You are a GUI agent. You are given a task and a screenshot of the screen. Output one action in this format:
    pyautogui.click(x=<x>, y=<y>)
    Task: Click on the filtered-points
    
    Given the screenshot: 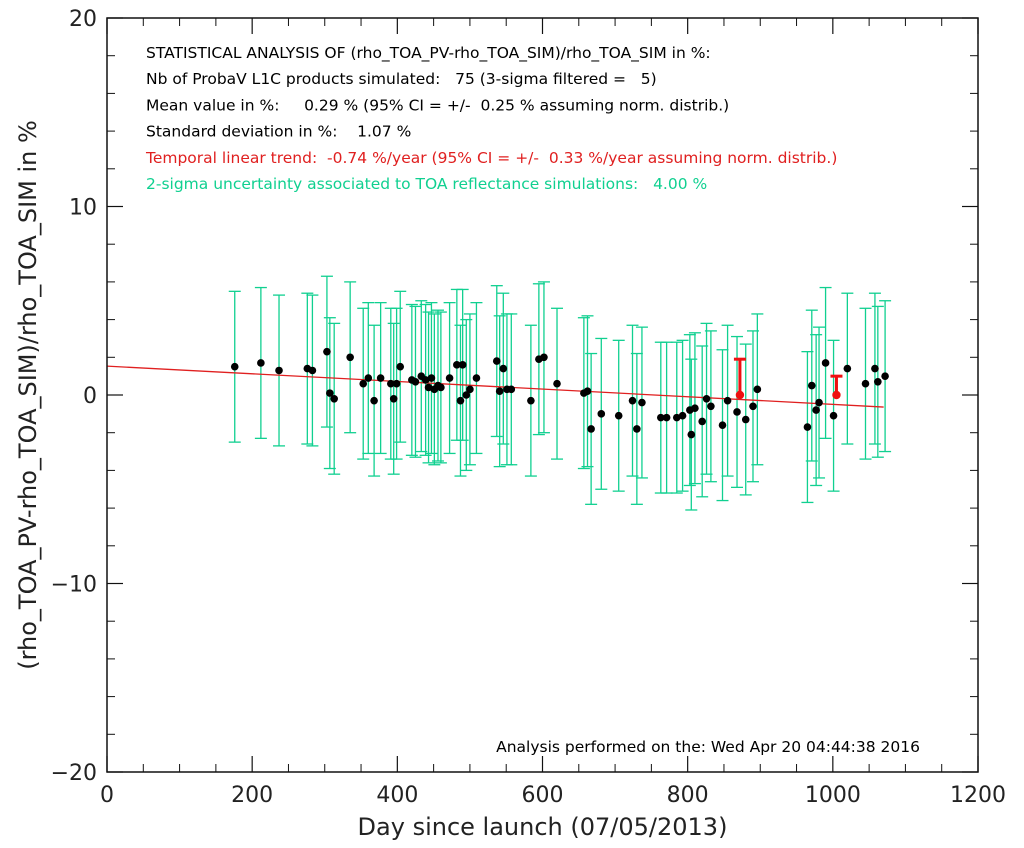 What is the action you would take?
    pyautogui.click(x=788, y=378)
    